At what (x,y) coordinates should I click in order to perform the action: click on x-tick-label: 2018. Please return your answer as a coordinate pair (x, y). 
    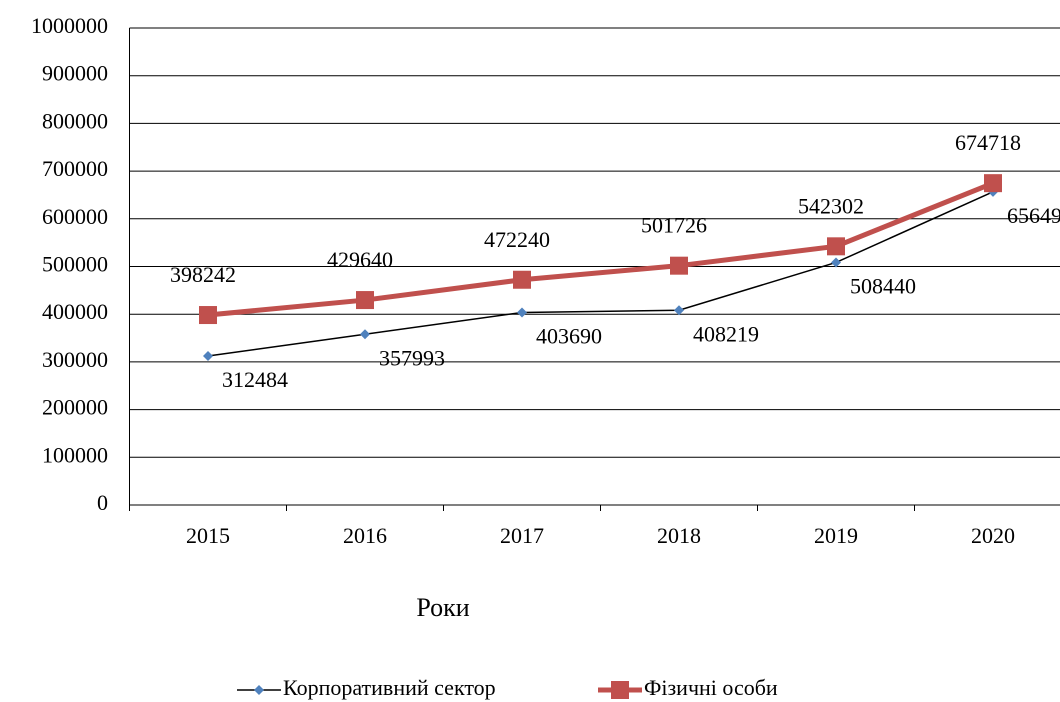
    Looking at the image, I should click on (679, 535).